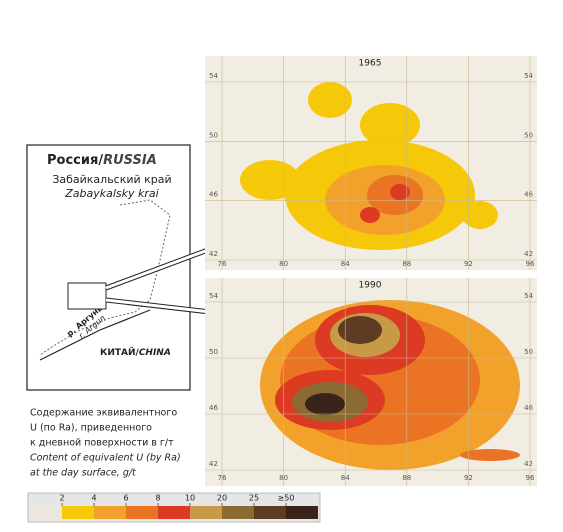 The width and height of the screenshot is (563, 532). What do you see at coordinates (390, 385) in the screenshot?
I see `anomaly-1990` at bounding box center [390, 385].